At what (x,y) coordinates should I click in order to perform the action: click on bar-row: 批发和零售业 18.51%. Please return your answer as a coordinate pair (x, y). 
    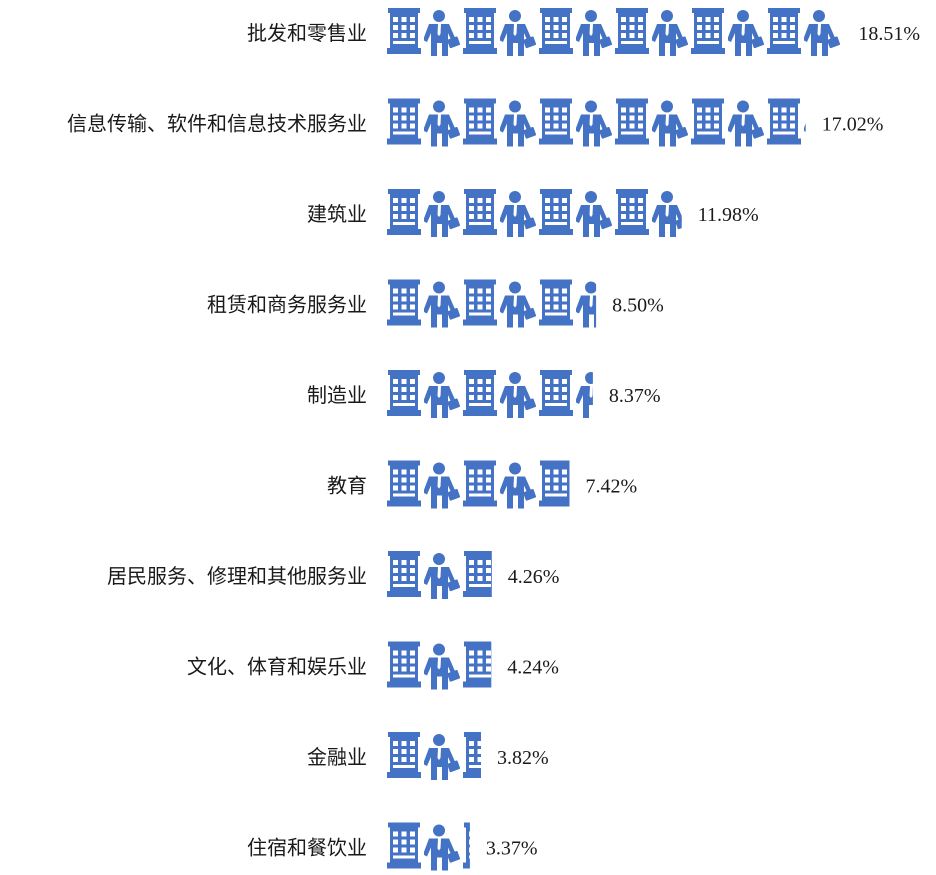
    Looking at the image, I should click on (583, 32).